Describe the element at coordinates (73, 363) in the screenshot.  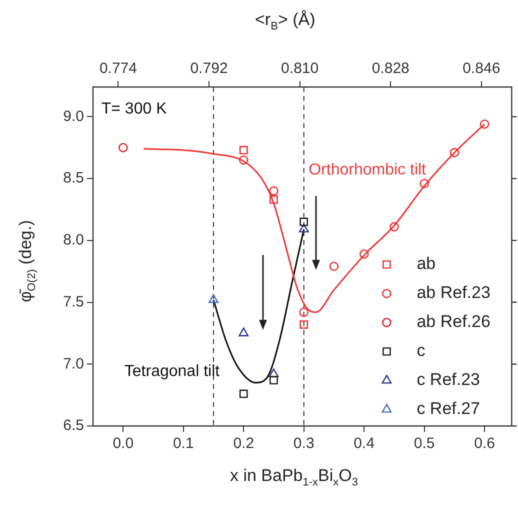
I see `y-tick-label: 7.0` at that location.